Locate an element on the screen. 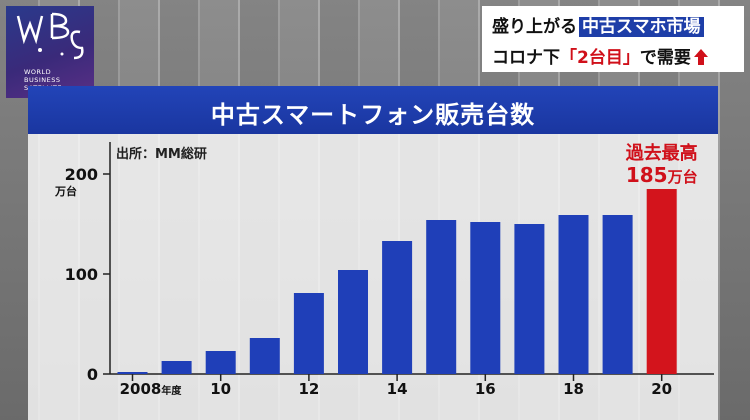  x-tick-label: 2008年度 is located at coordinates (151, 389).